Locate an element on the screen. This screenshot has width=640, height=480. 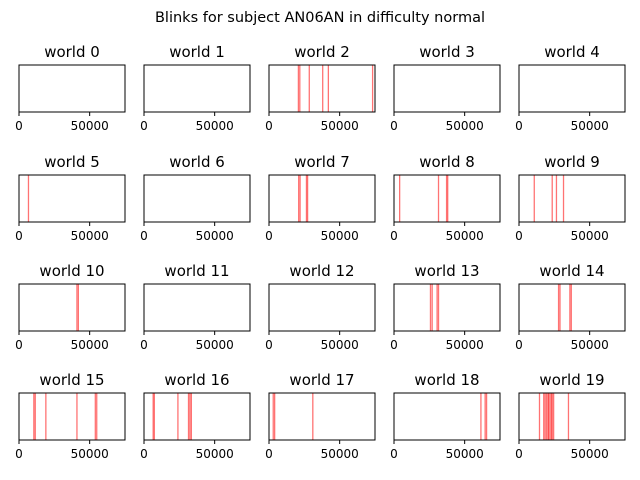
panel-title: world 3 is located at coordinates (447, 52).